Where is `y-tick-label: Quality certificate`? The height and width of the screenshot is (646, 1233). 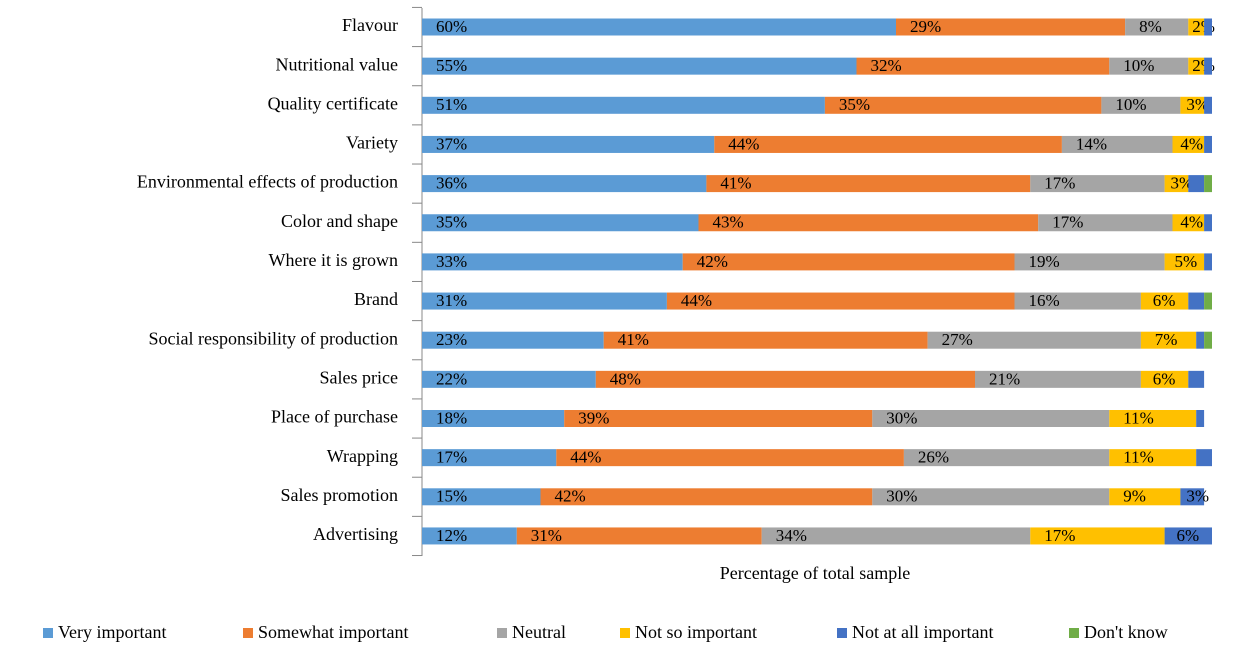 y-tick-label: Quality certificate is located at coordinates (333, 103).